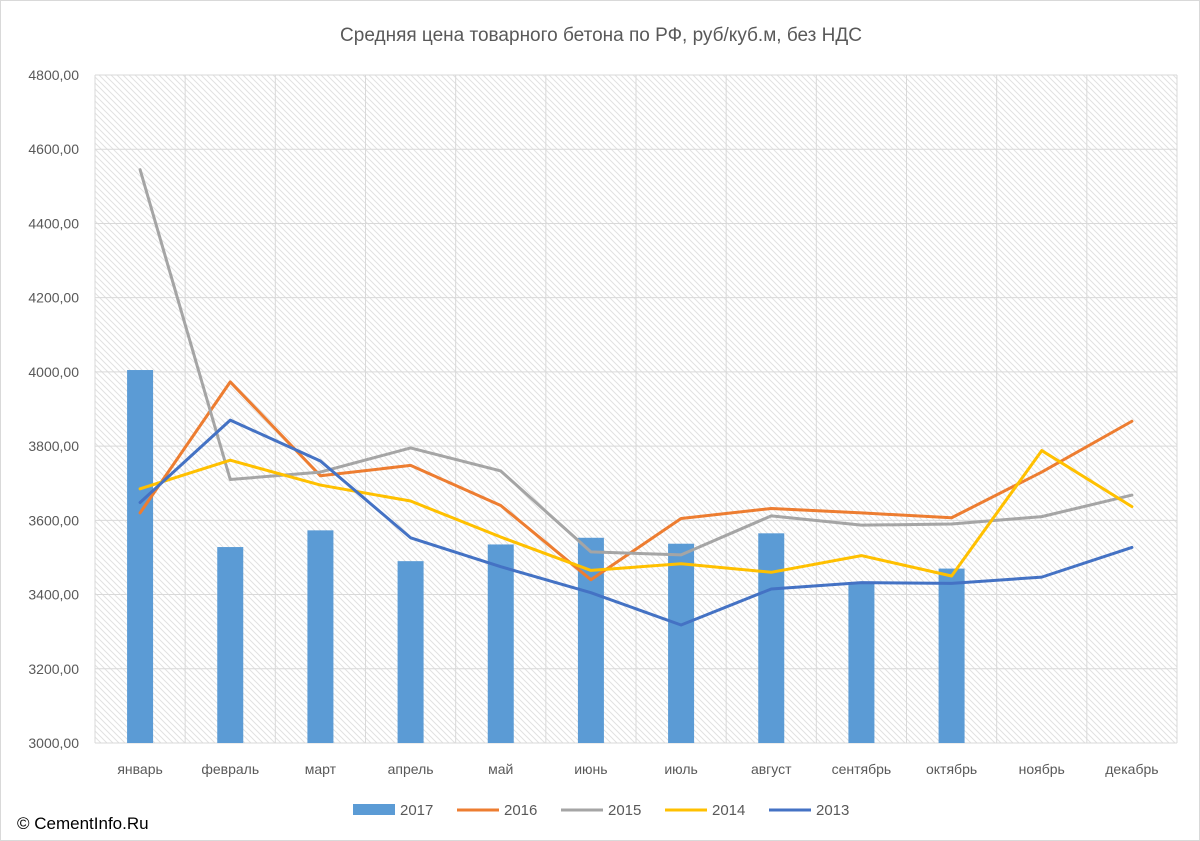 The image size is (1200, 841). What do you see at coordinates (862, 769) in the screenshot?
I see `x-tick-label: сентябрь` at bounding box center [862, 769].